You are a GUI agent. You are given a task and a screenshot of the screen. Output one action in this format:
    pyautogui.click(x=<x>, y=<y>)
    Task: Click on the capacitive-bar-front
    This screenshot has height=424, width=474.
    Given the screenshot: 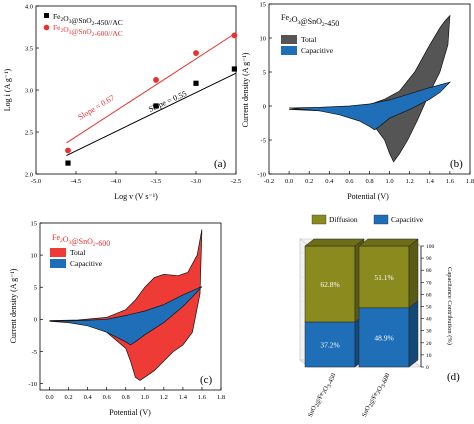 What is the action you would take?
    pyautogui.click(x=384, y=337)
    